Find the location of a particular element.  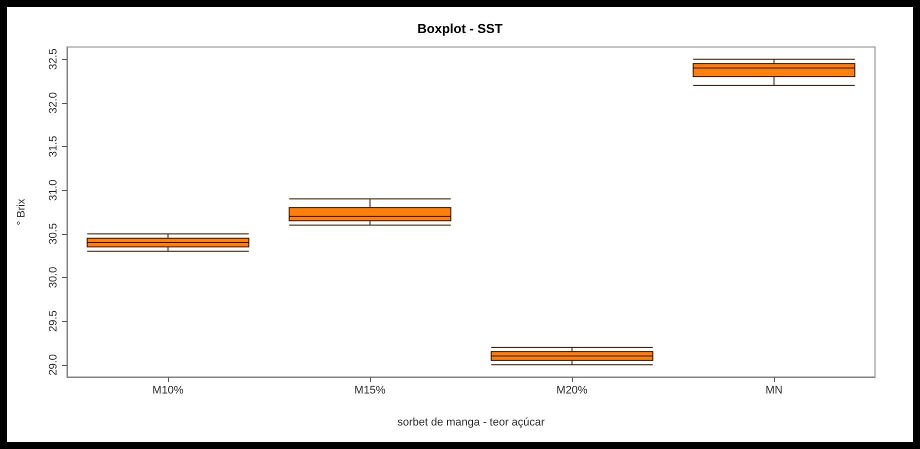

y-tick-label: 29.0 is located at coordinates (54, 365).